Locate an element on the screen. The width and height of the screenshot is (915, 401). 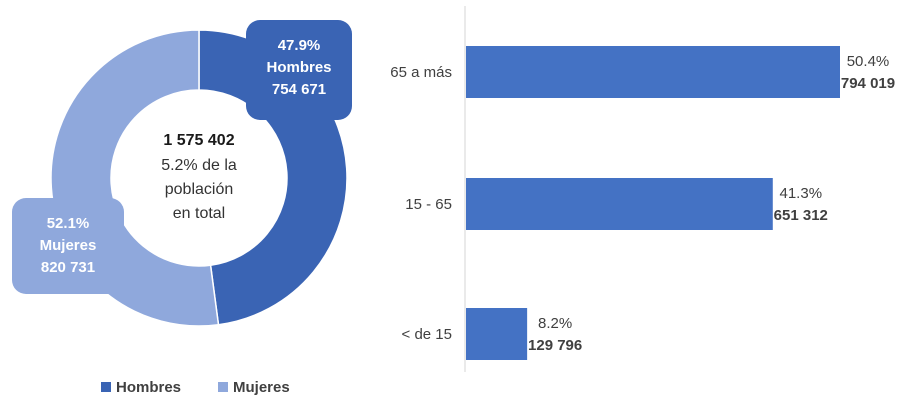
legend-label: Mujeres is located at coordinates (261, 387).